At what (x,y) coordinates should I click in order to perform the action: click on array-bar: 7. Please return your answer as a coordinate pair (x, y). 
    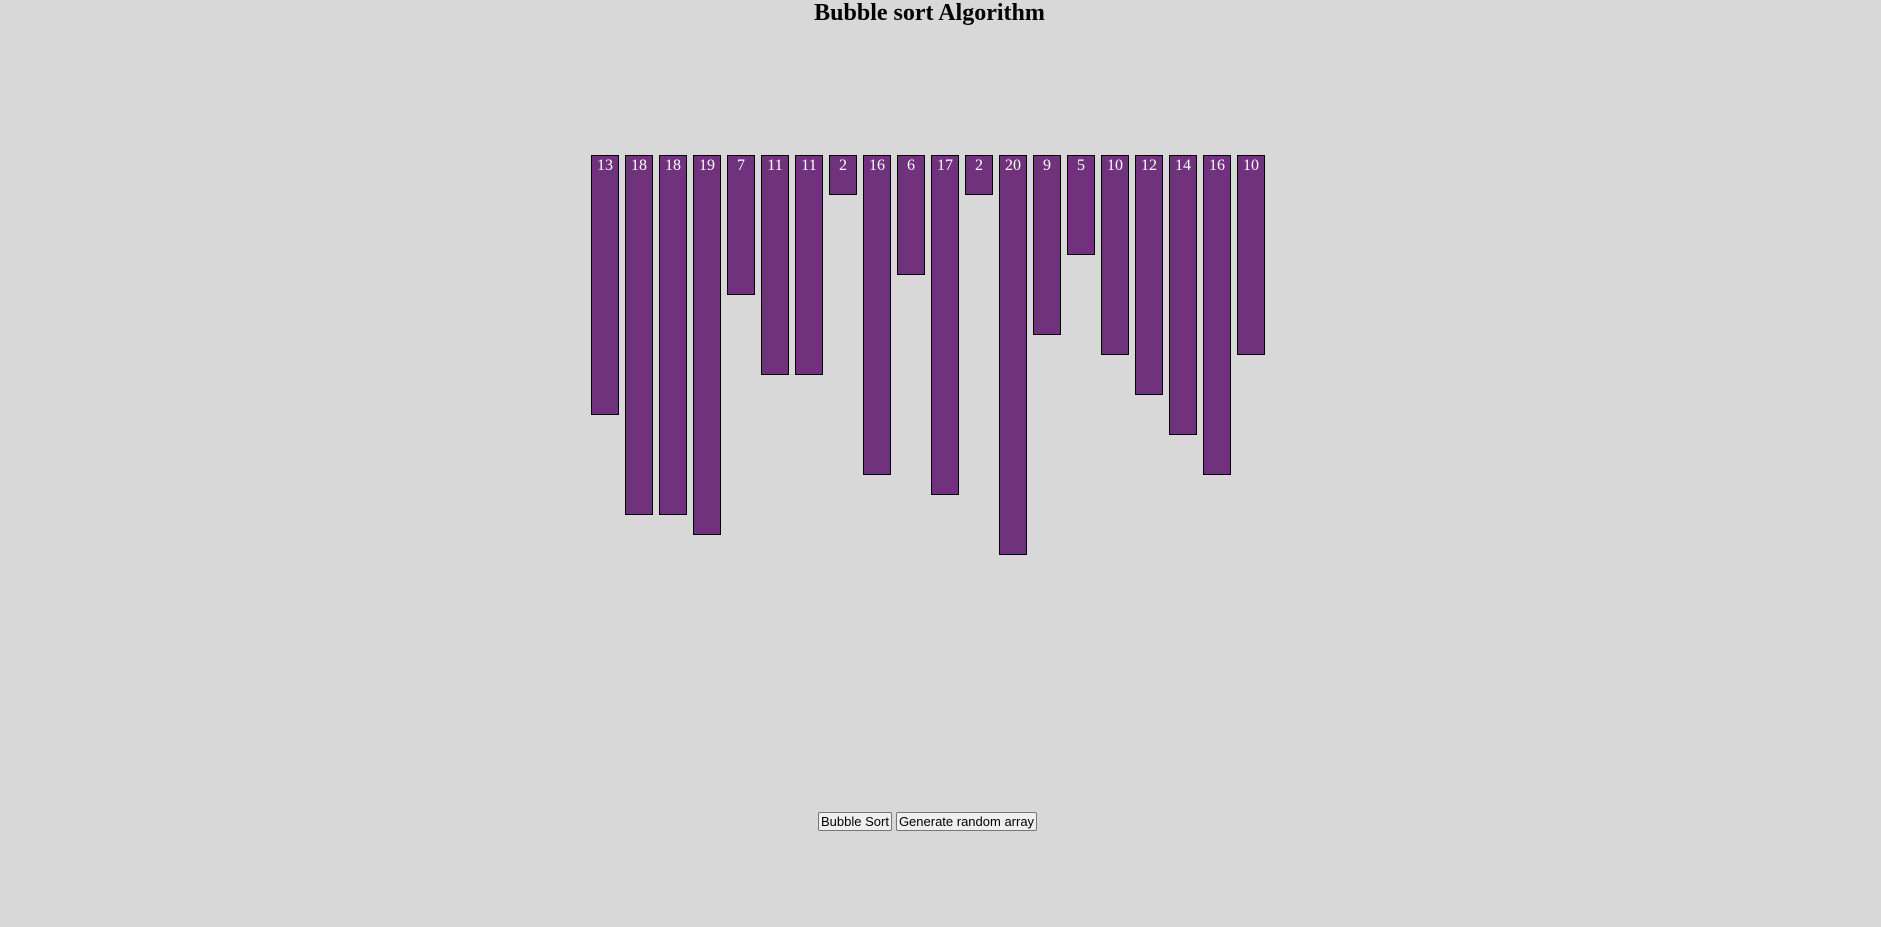
    Looking at the image, I should click on (741, 225).